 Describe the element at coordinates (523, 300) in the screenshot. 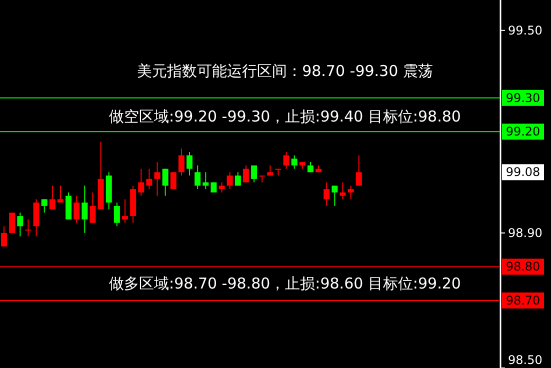

I see `ref-line-label: 98.70` at that location.